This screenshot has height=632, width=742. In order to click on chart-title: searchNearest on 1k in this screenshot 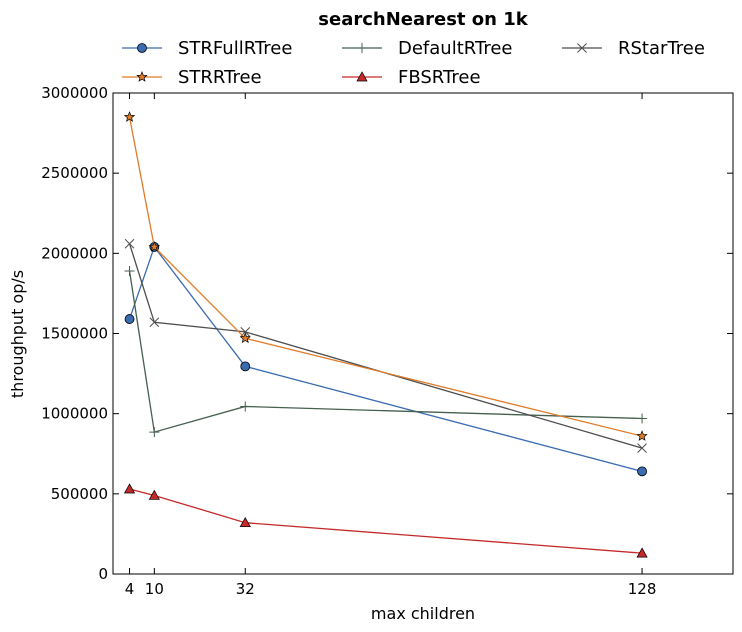, I will do `click(423, 19)`.